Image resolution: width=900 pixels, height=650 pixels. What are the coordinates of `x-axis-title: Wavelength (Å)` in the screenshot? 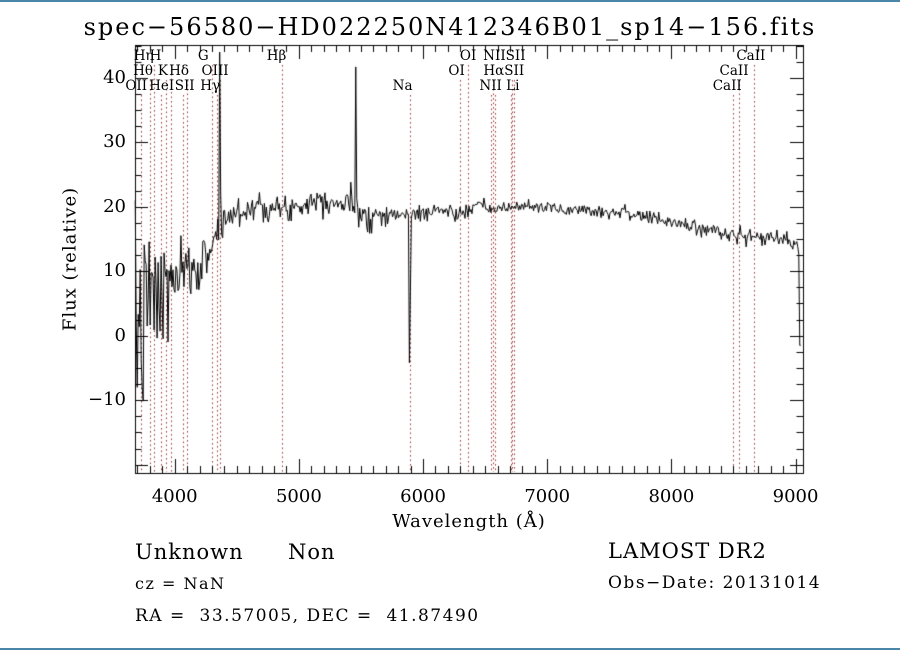 It's located at (469, 521).